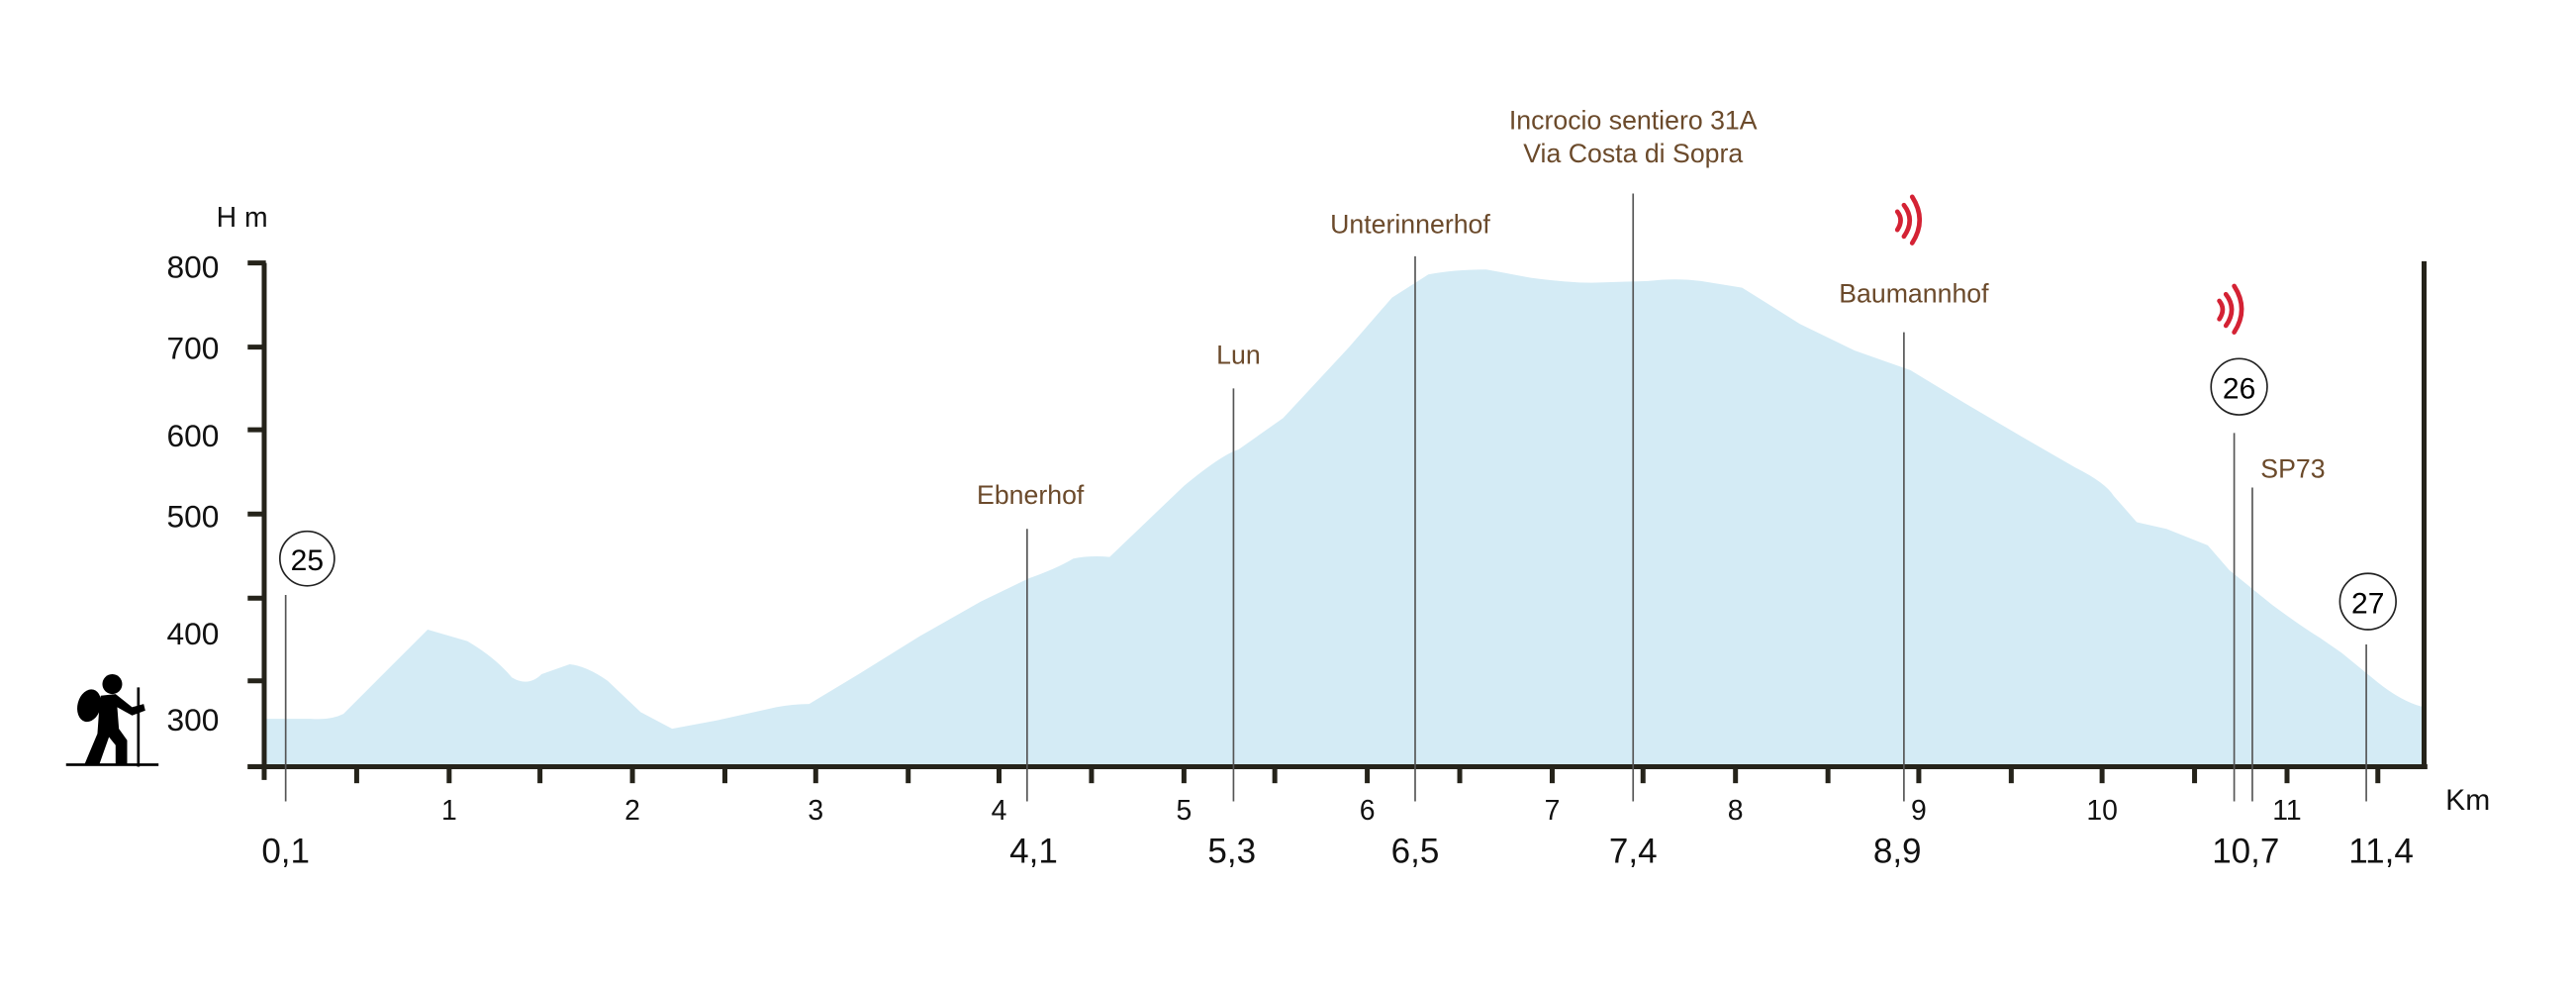 This screenshot has height=985, width=2576. I want to click on y-label-700: 700, so click(193, 347).